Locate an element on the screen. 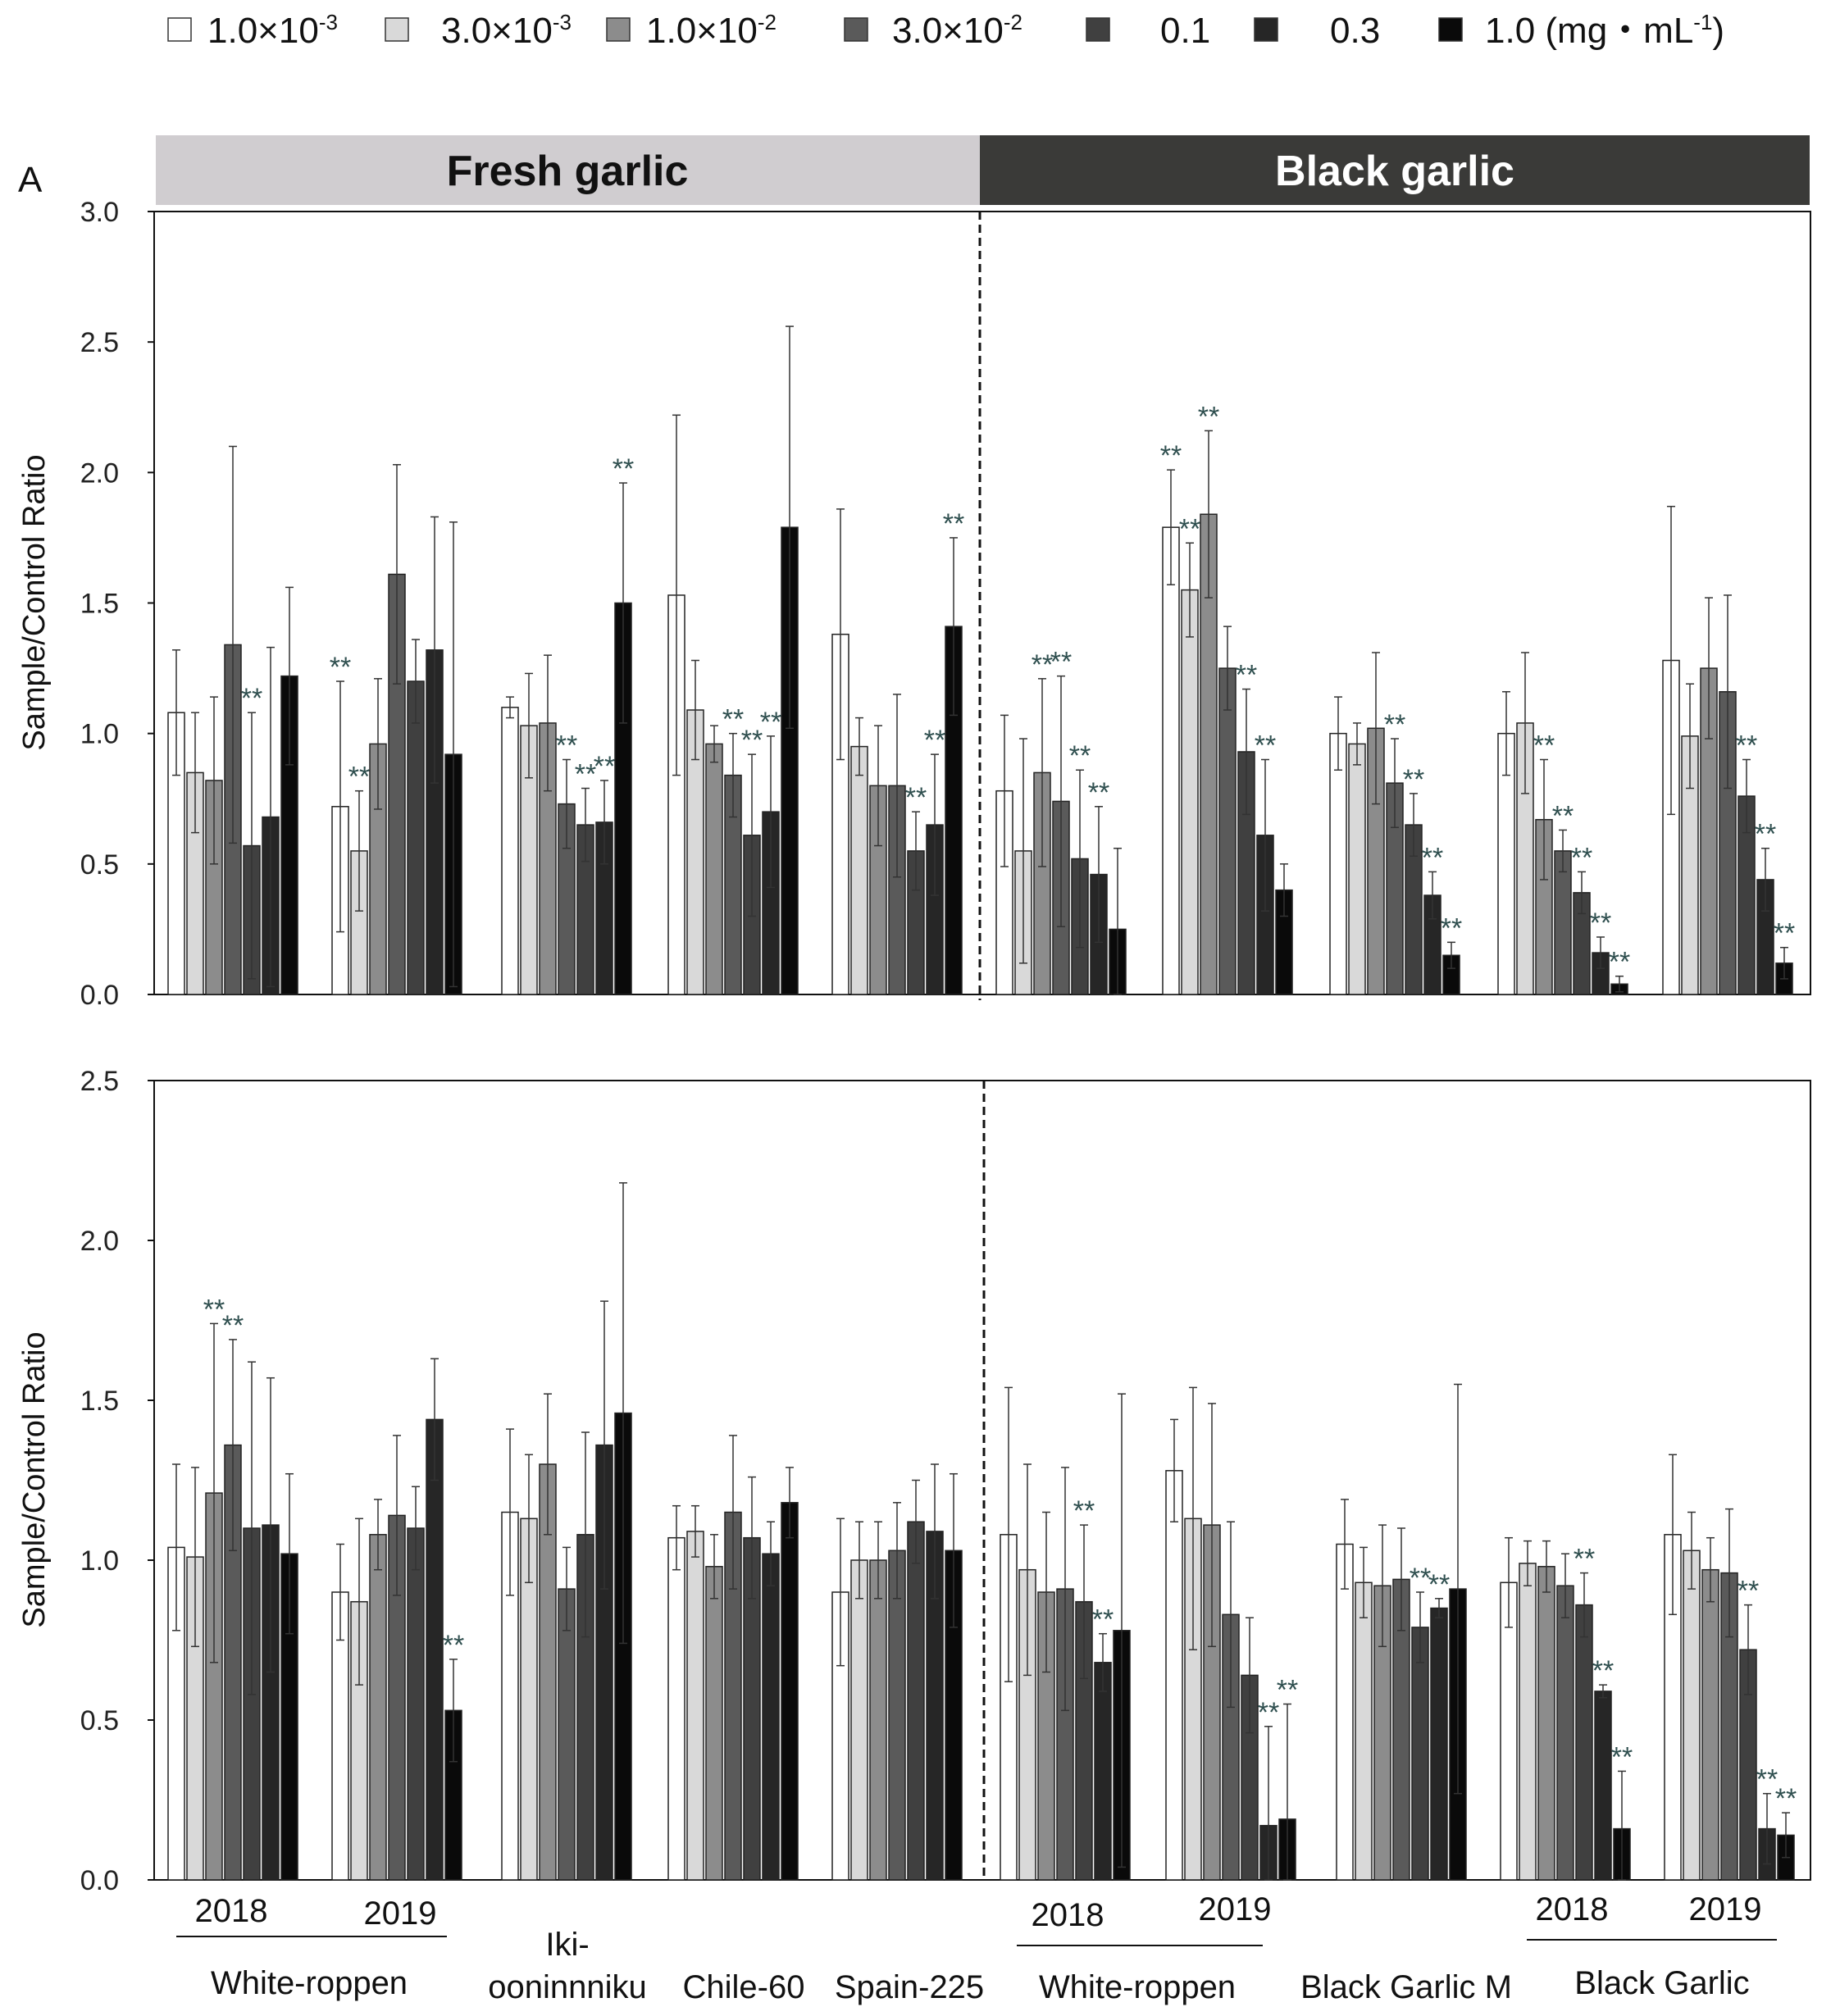  legend-label: 0.3 is located at coordinates (1355, 31).